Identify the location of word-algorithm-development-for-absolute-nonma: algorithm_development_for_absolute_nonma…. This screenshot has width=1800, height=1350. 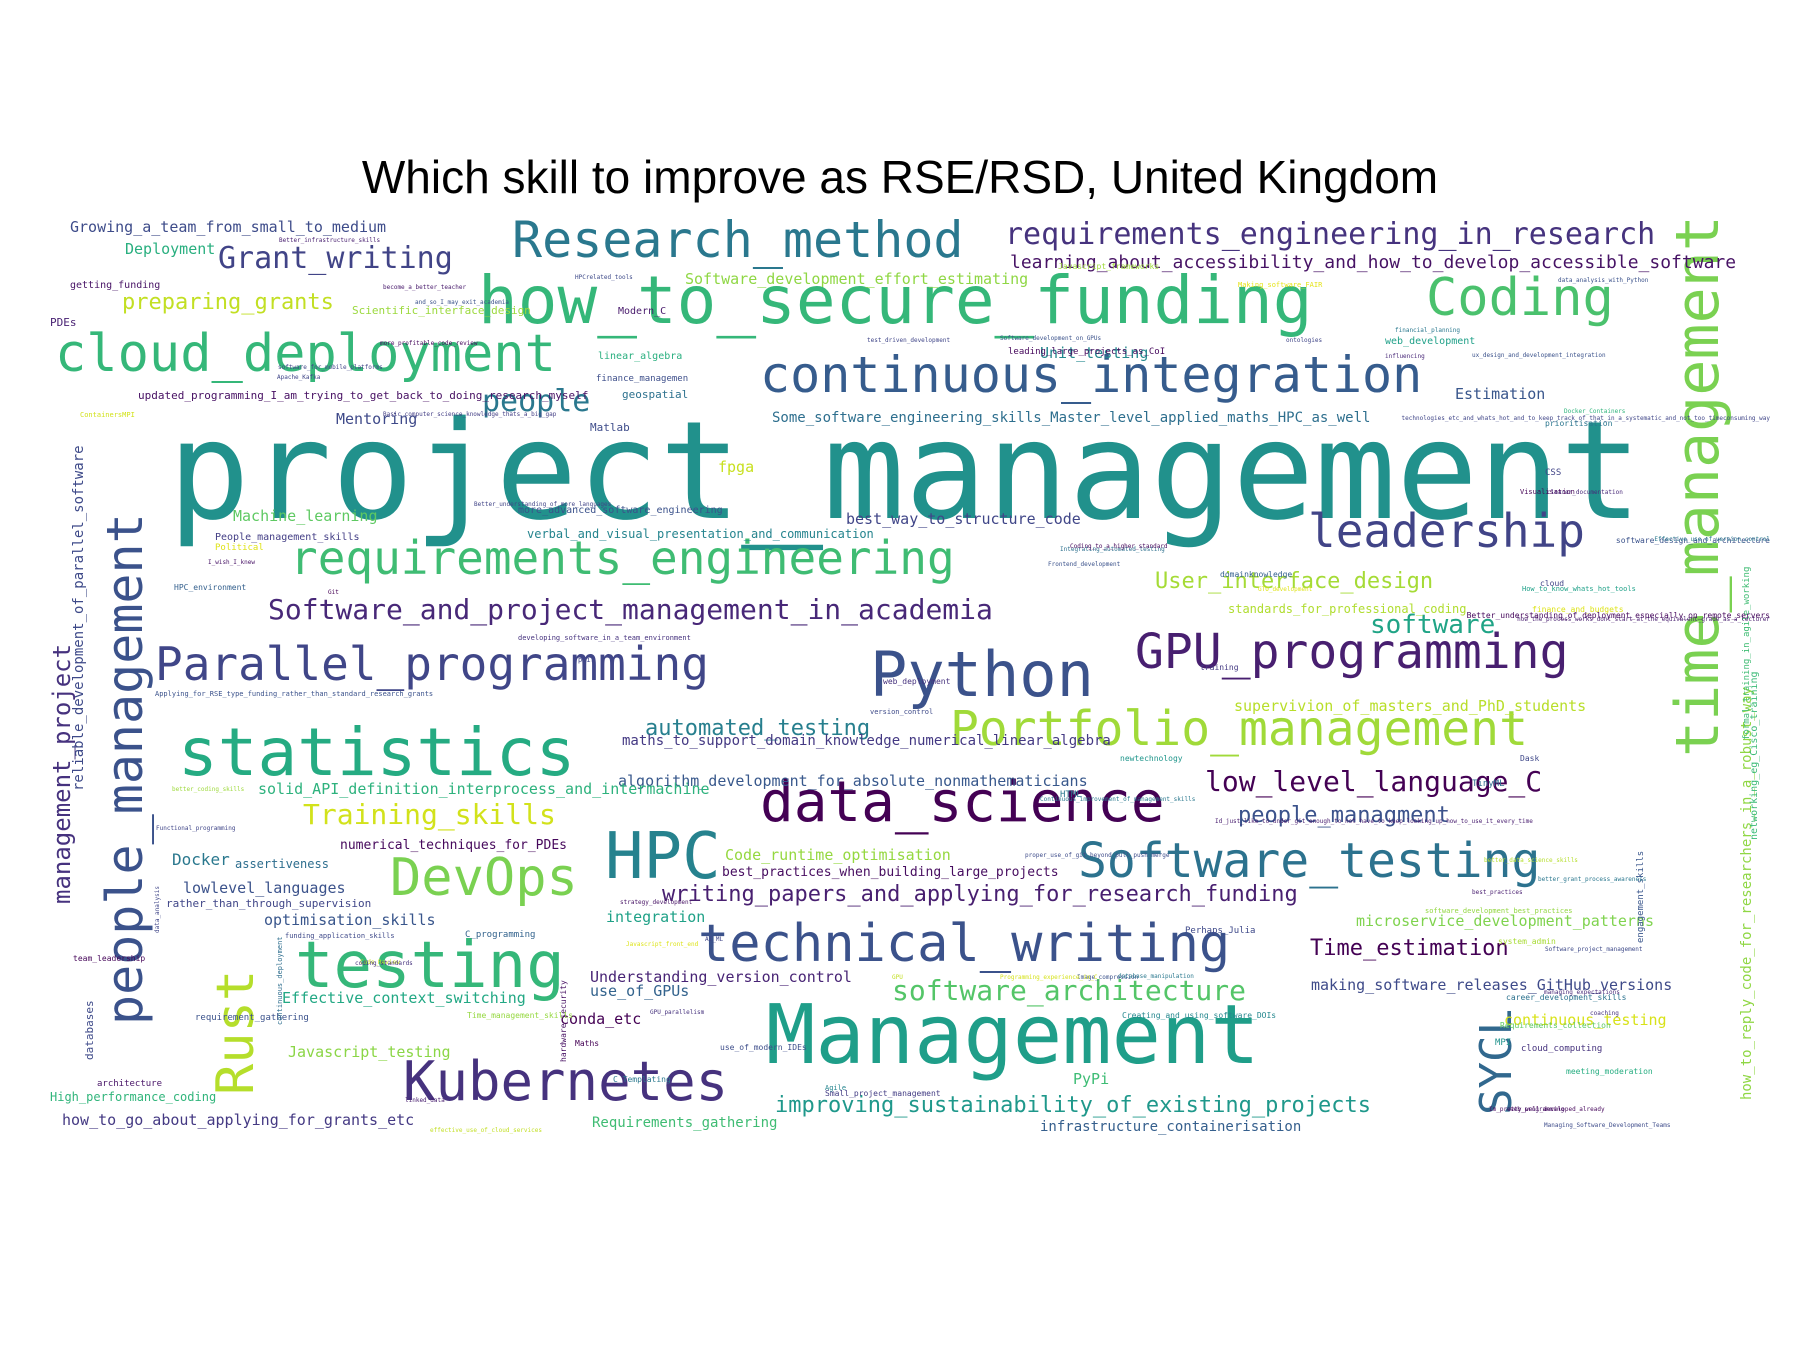
(853, 781).